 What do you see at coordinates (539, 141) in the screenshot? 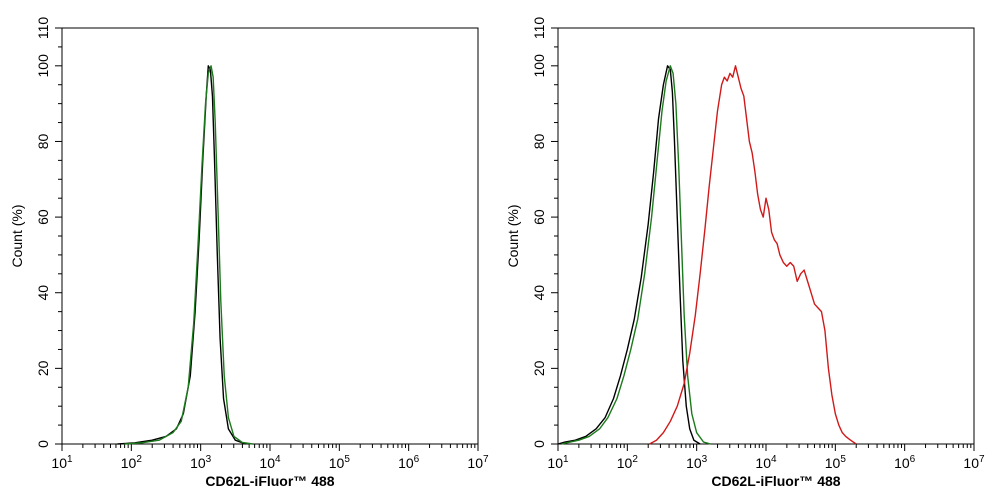
I see `right-y-tick-label: 80` at bounding box center [539, 141].